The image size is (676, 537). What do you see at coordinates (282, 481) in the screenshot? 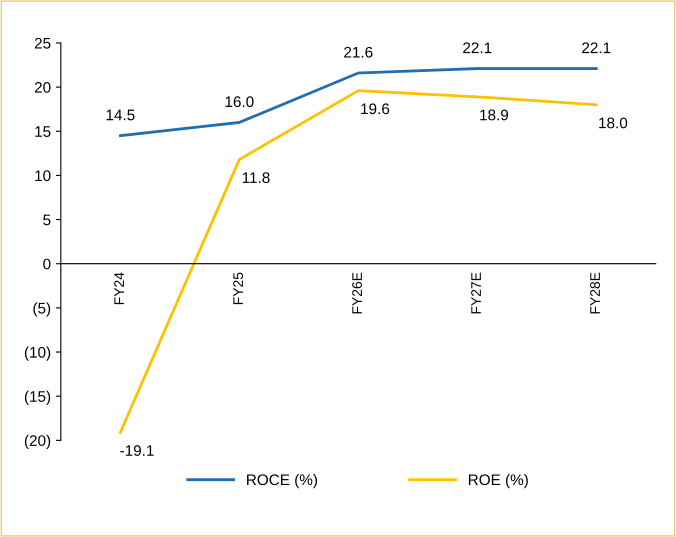
I see `legend-label: ROCE (%)` at bounding box center [282, 481].